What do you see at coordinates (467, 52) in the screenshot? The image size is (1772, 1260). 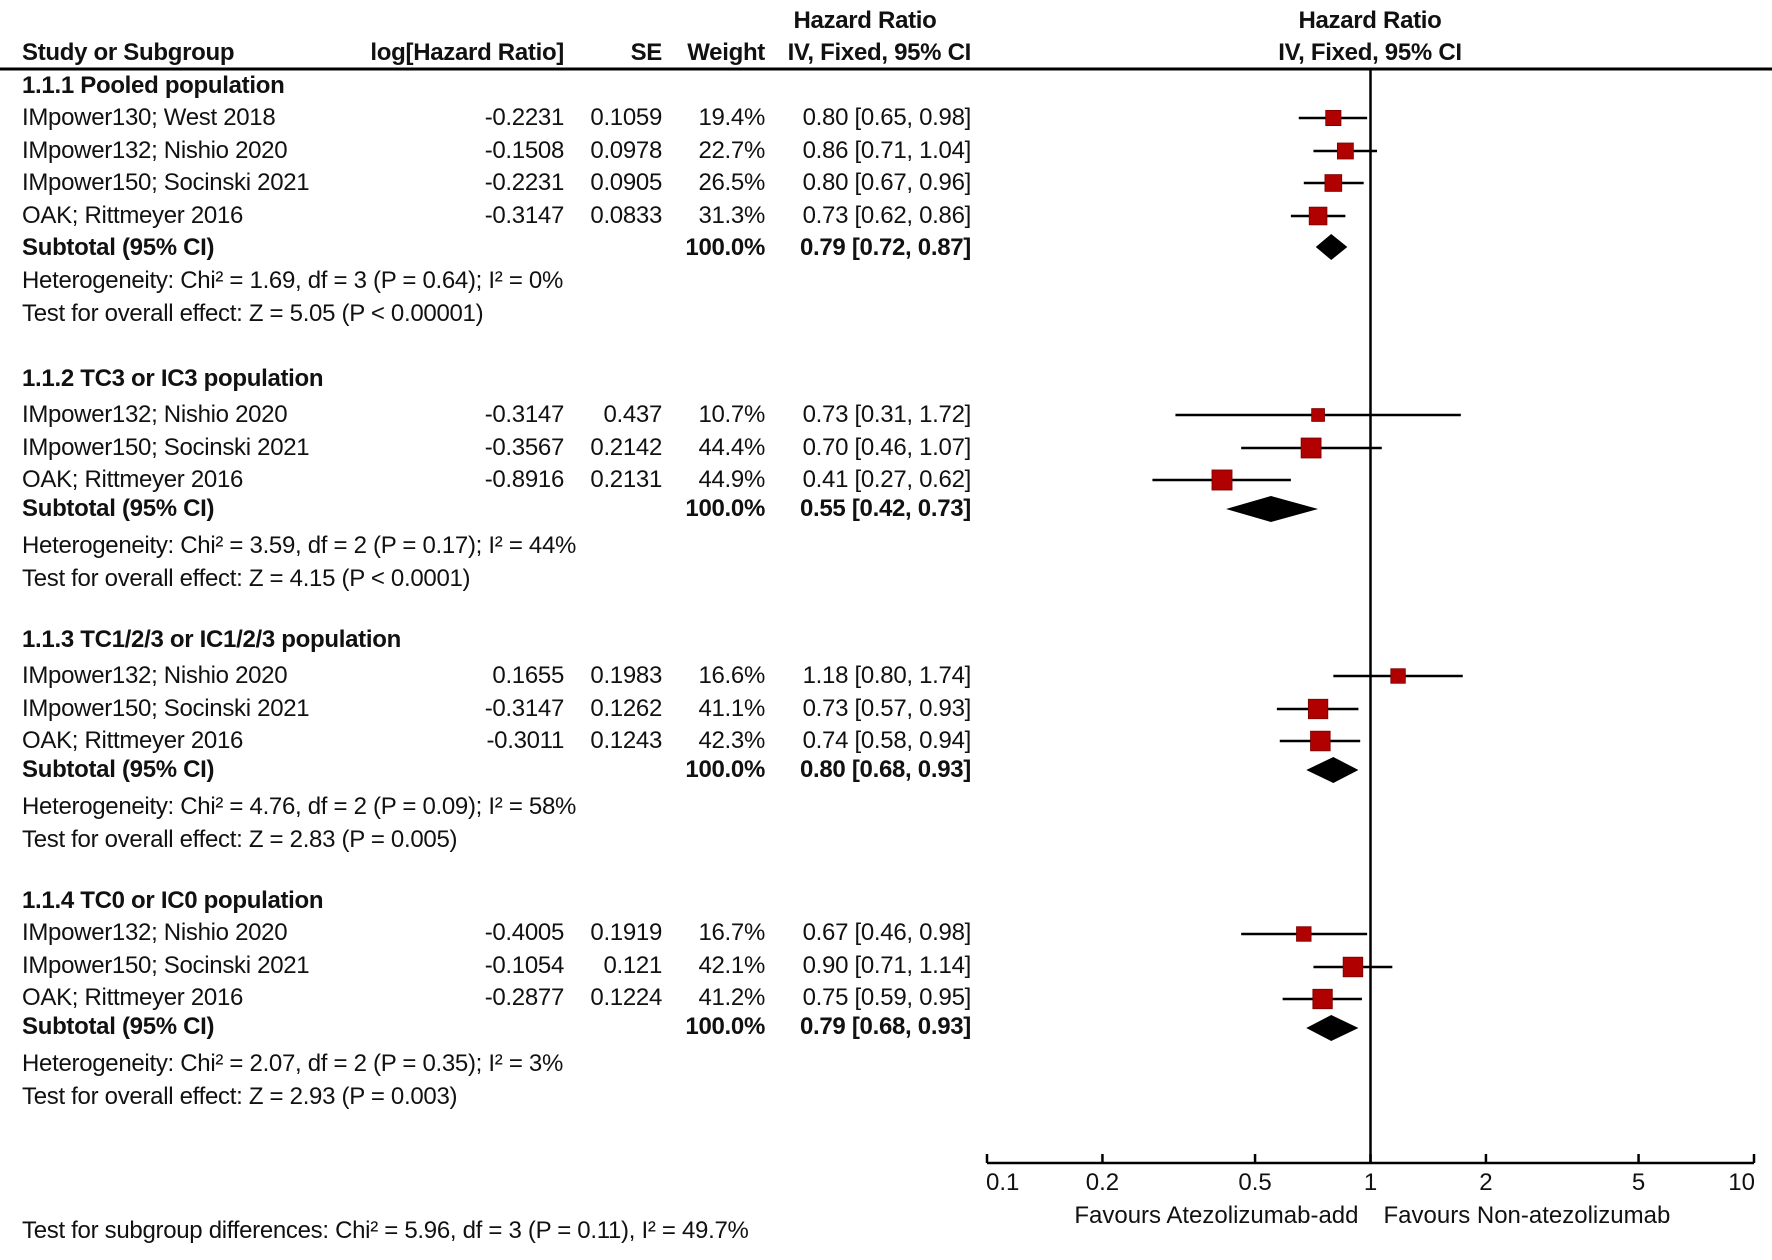 I see `header-loghr: log[Hazard Ratio]` at bounding box center [467, 52].